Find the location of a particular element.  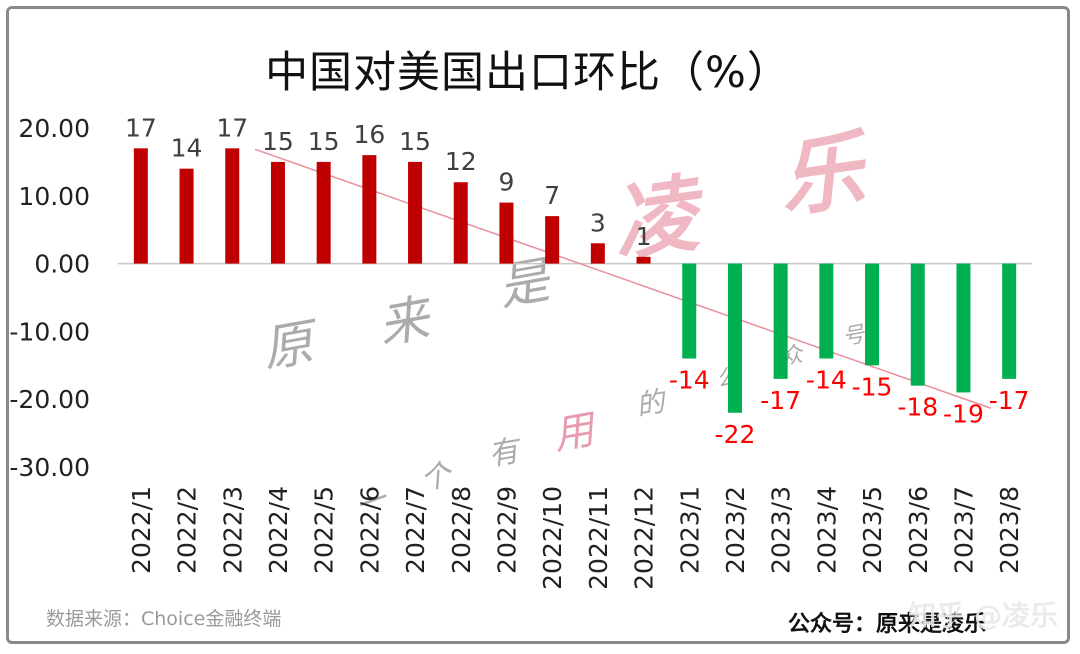

x-tick-label: 2023/3 is located at coordinates (781, 530).